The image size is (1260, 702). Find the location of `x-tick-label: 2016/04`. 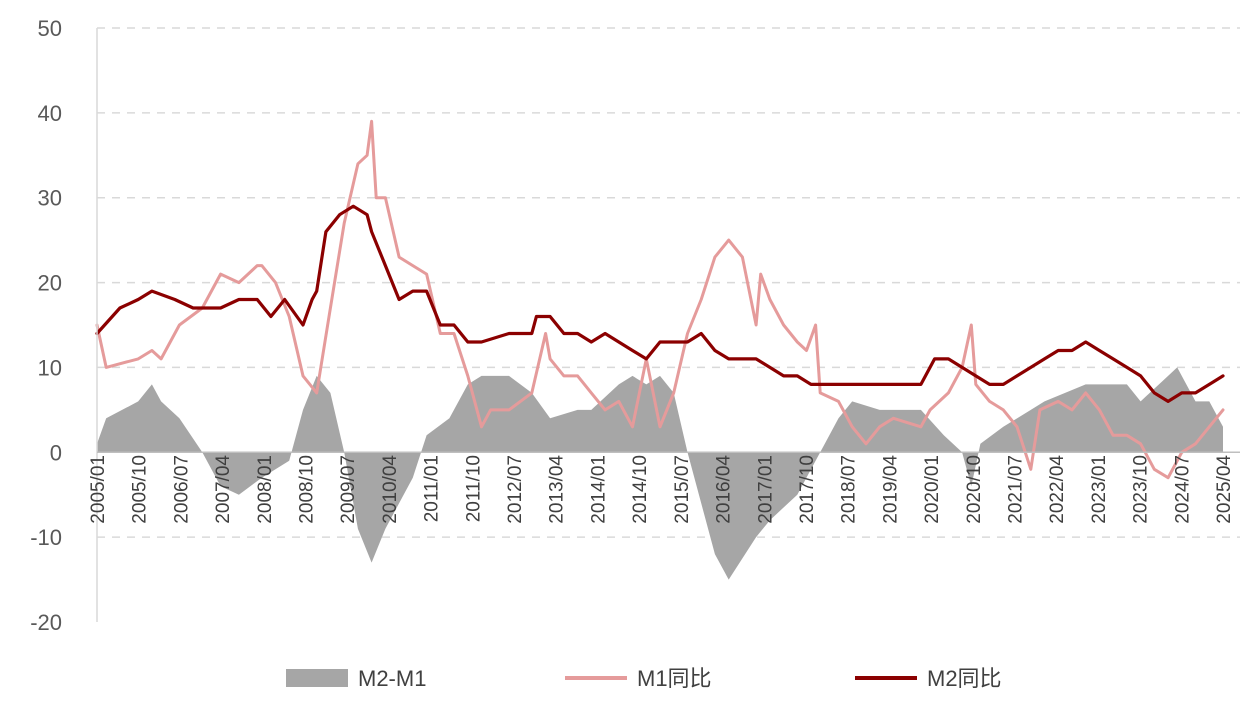

x-tick-label: 2016/04 is located at coordinates (724, 489).